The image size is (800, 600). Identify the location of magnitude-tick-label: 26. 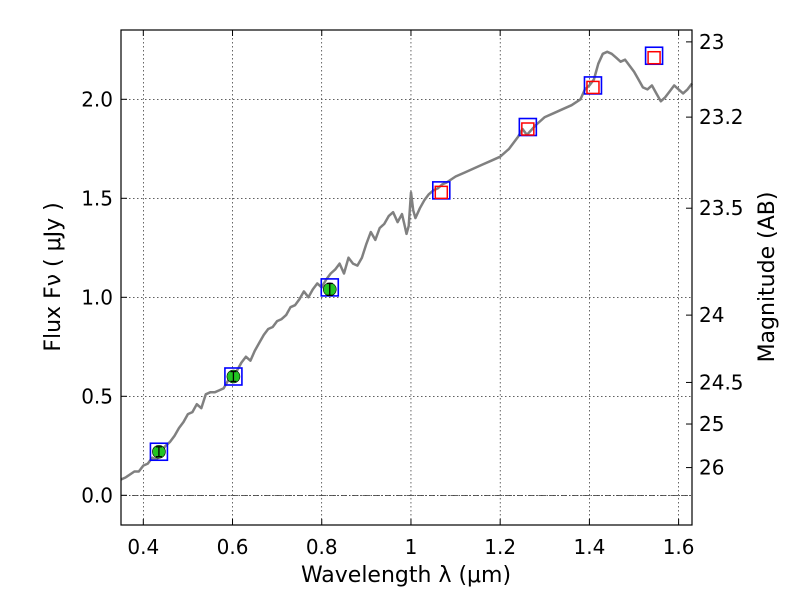
(711, 468).